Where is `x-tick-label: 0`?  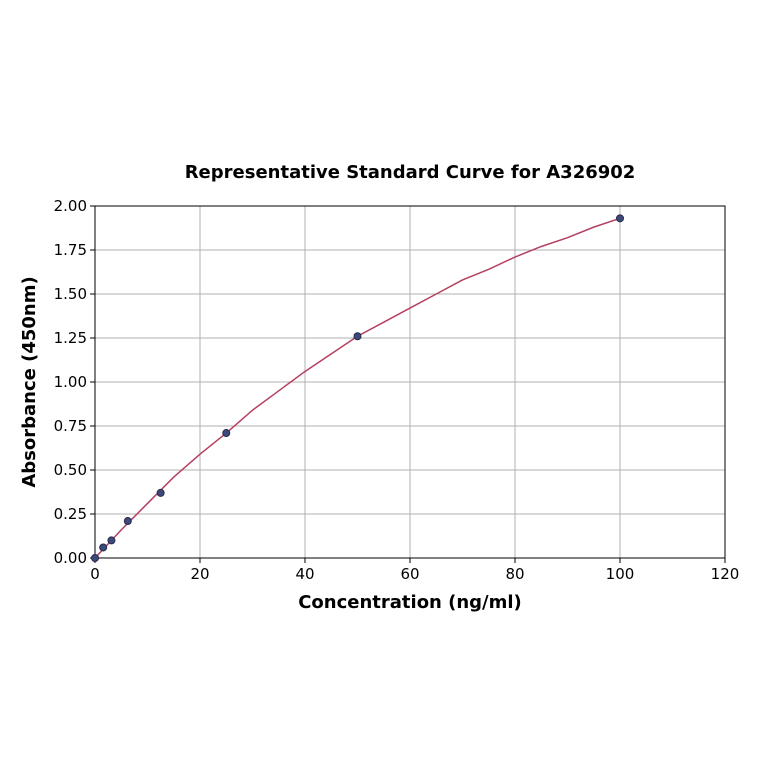 x-tick-label: 0 is located at coordinates (95, 574).